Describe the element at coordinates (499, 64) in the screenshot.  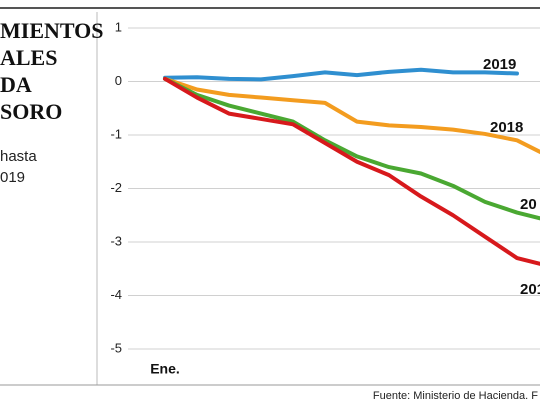
I see `series-label: 2019` at that location.